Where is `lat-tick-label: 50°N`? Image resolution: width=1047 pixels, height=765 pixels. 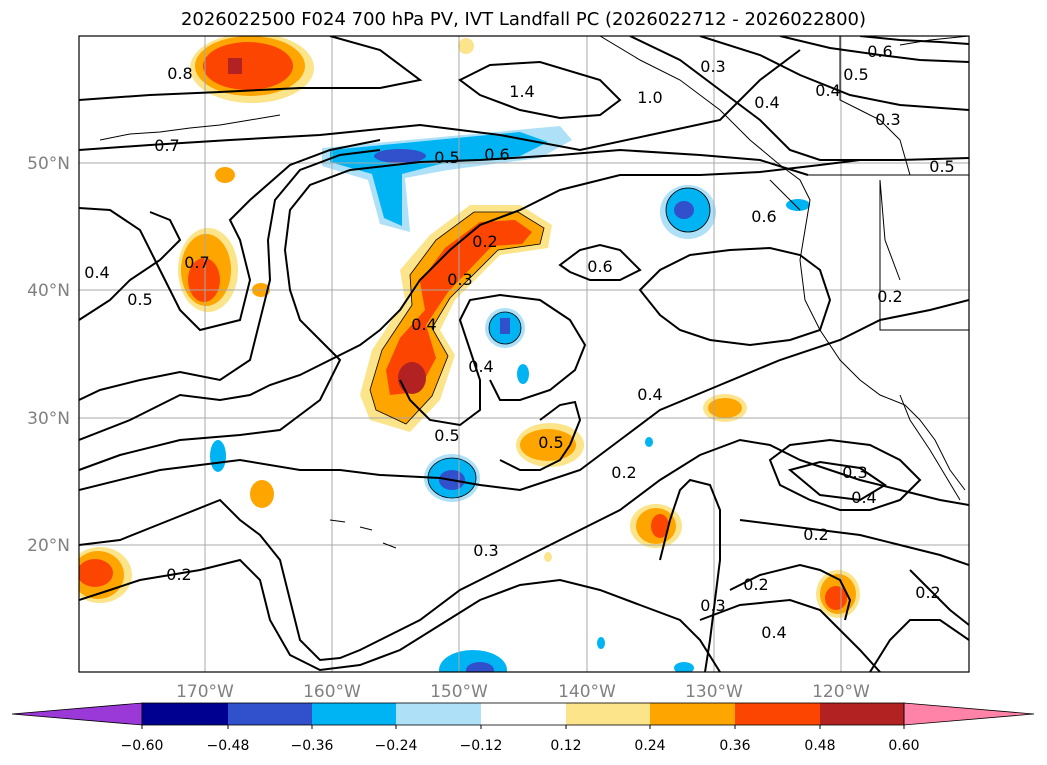 lat-tick-label: 50°N is located at coordinates (48, 164).